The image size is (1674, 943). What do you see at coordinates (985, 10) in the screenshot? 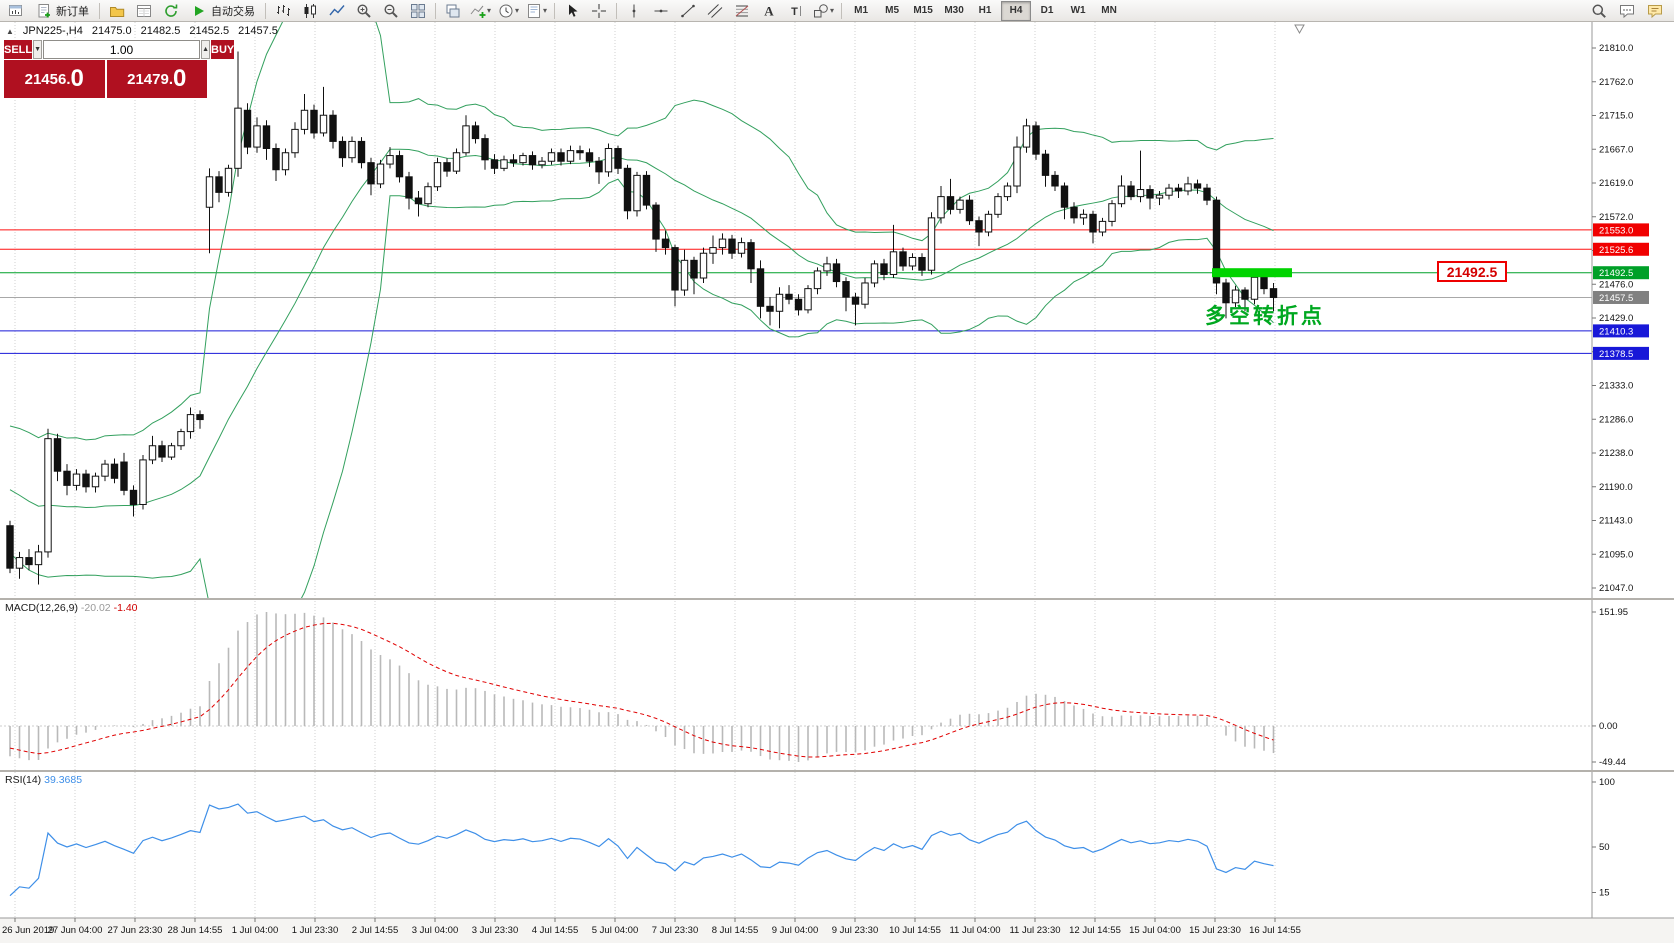
I see `timeframe-button-h1: H1` at bounding box center [985, 10].